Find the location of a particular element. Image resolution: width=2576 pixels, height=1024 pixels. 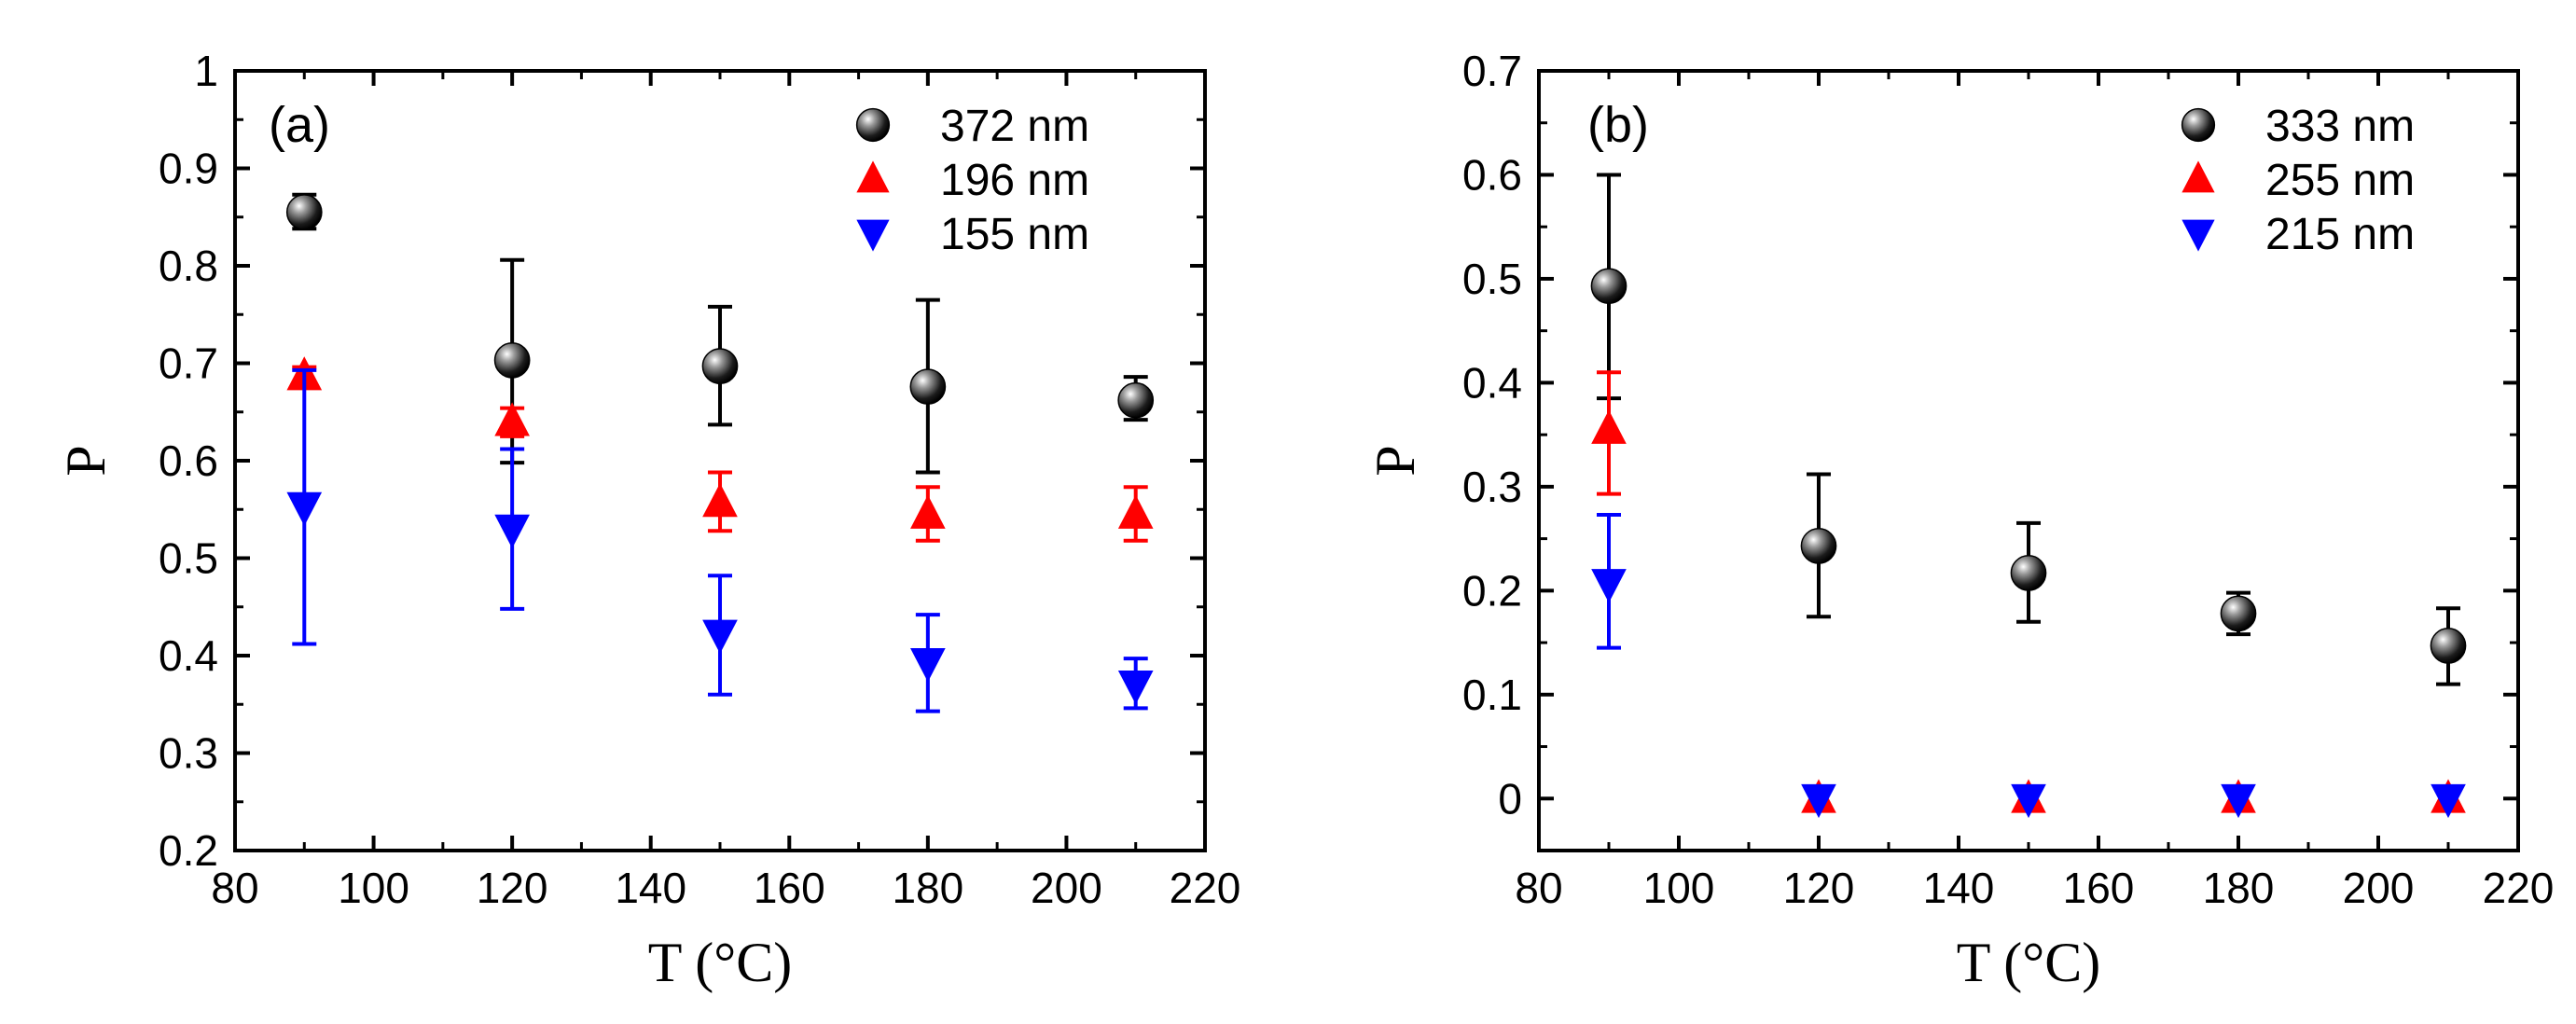

panel-b-x-axis-label: T (°C) is located at coordinates (2029, 962).